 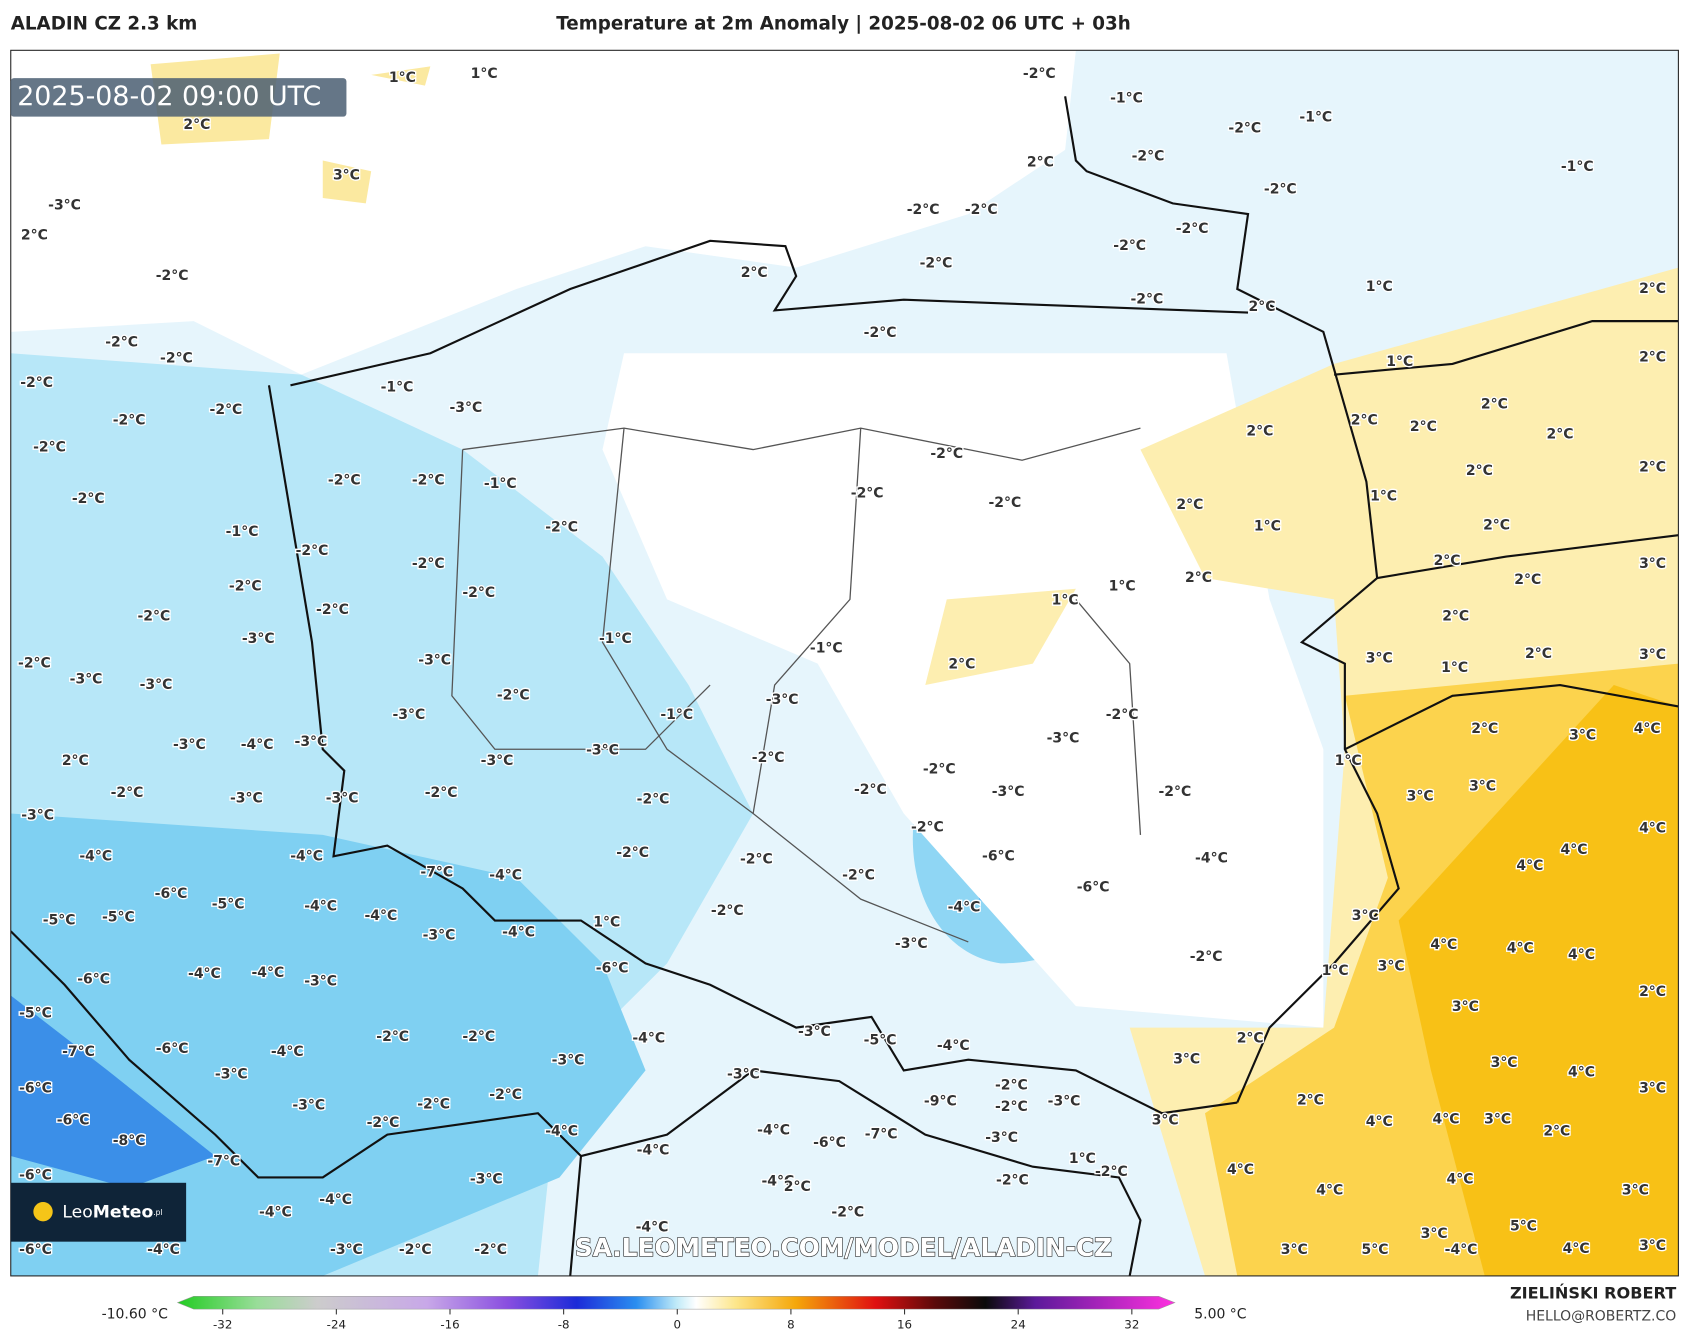 I want to click on colorbar-tick-label: -16, so click(x=449, y=1325).